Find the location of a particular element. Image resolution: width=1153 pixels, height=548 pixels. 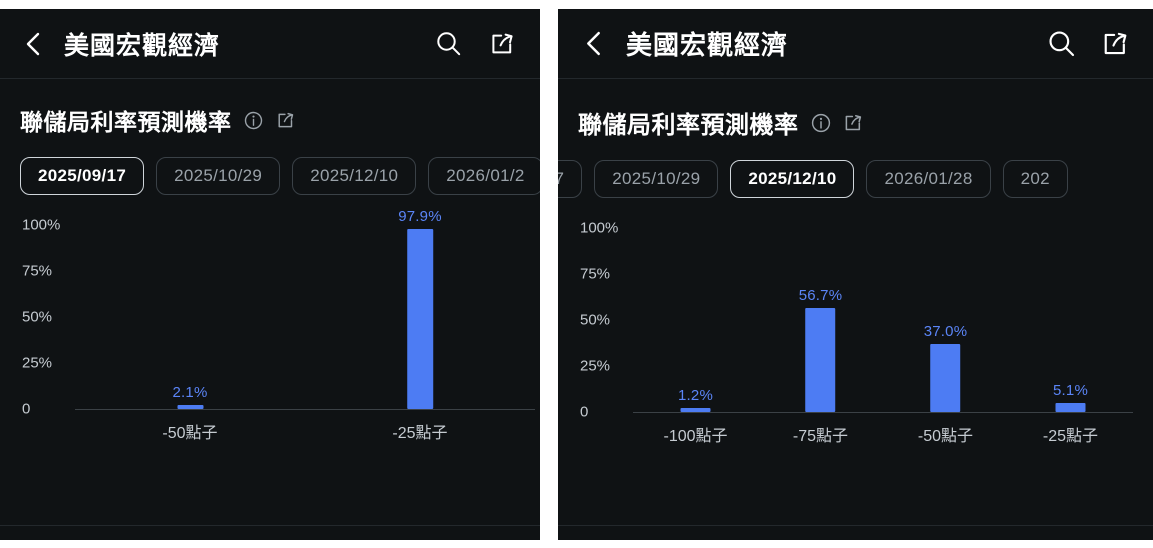

bar-value-label: 56.7% is located at coordinates (820, 295).